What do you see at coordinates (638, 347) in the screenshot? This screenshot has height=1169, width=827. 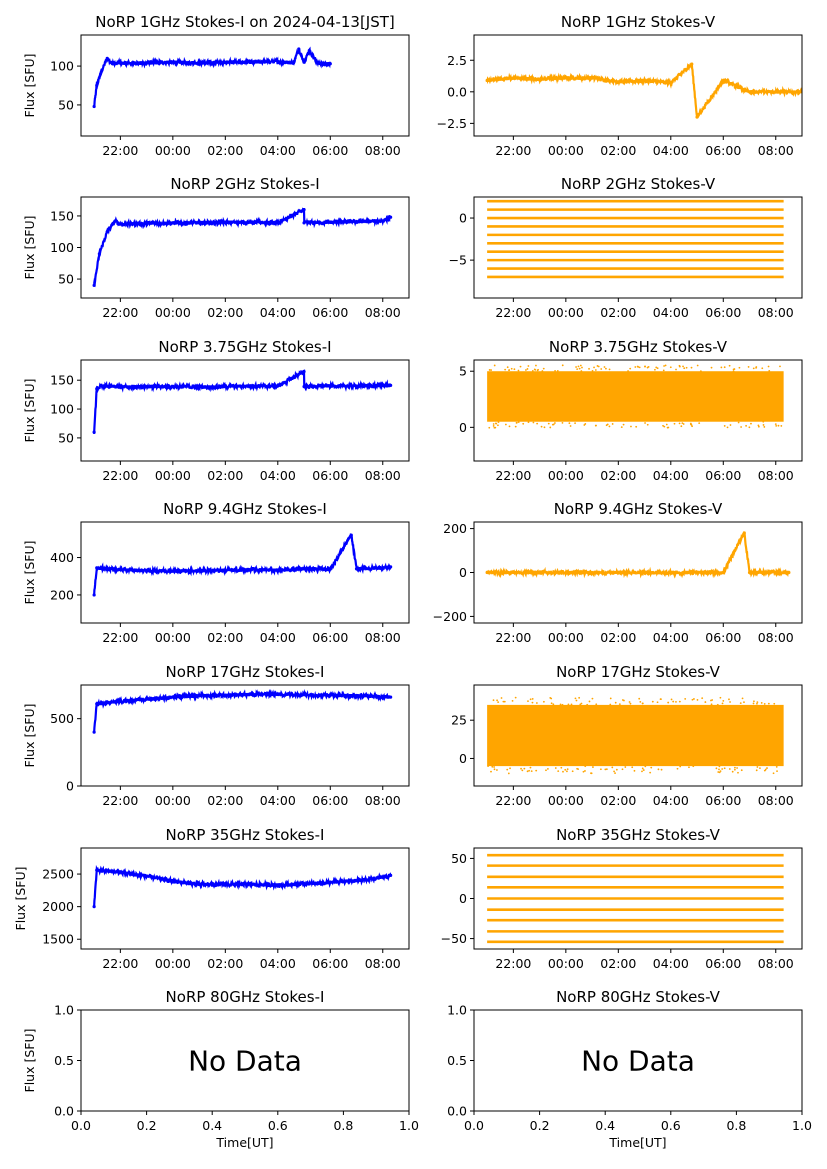 I see `subplot-title: NoRP 3.75GHz Stokes-V` at bounding box center [638, 347].